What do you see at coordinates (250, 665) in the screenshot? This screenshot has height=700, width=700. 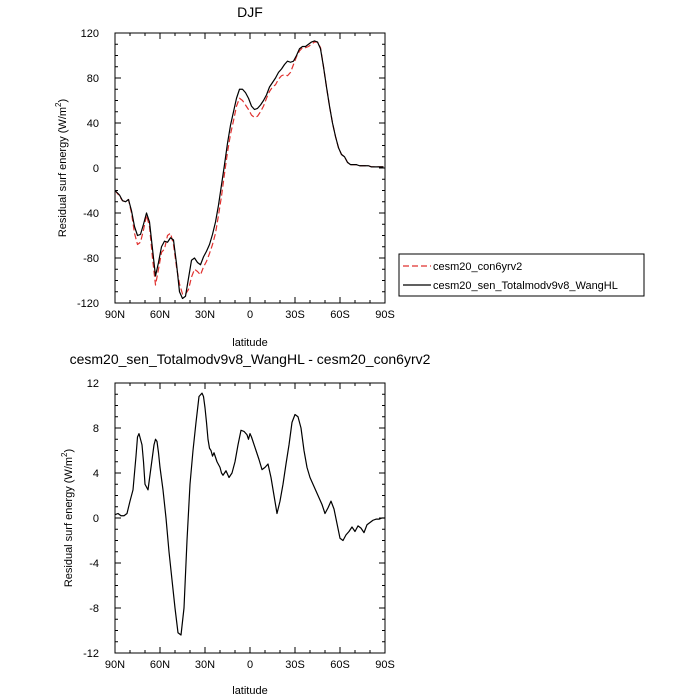 I see `bottom-chart-x-tick-label: 0` at bounding box center [250, 665].